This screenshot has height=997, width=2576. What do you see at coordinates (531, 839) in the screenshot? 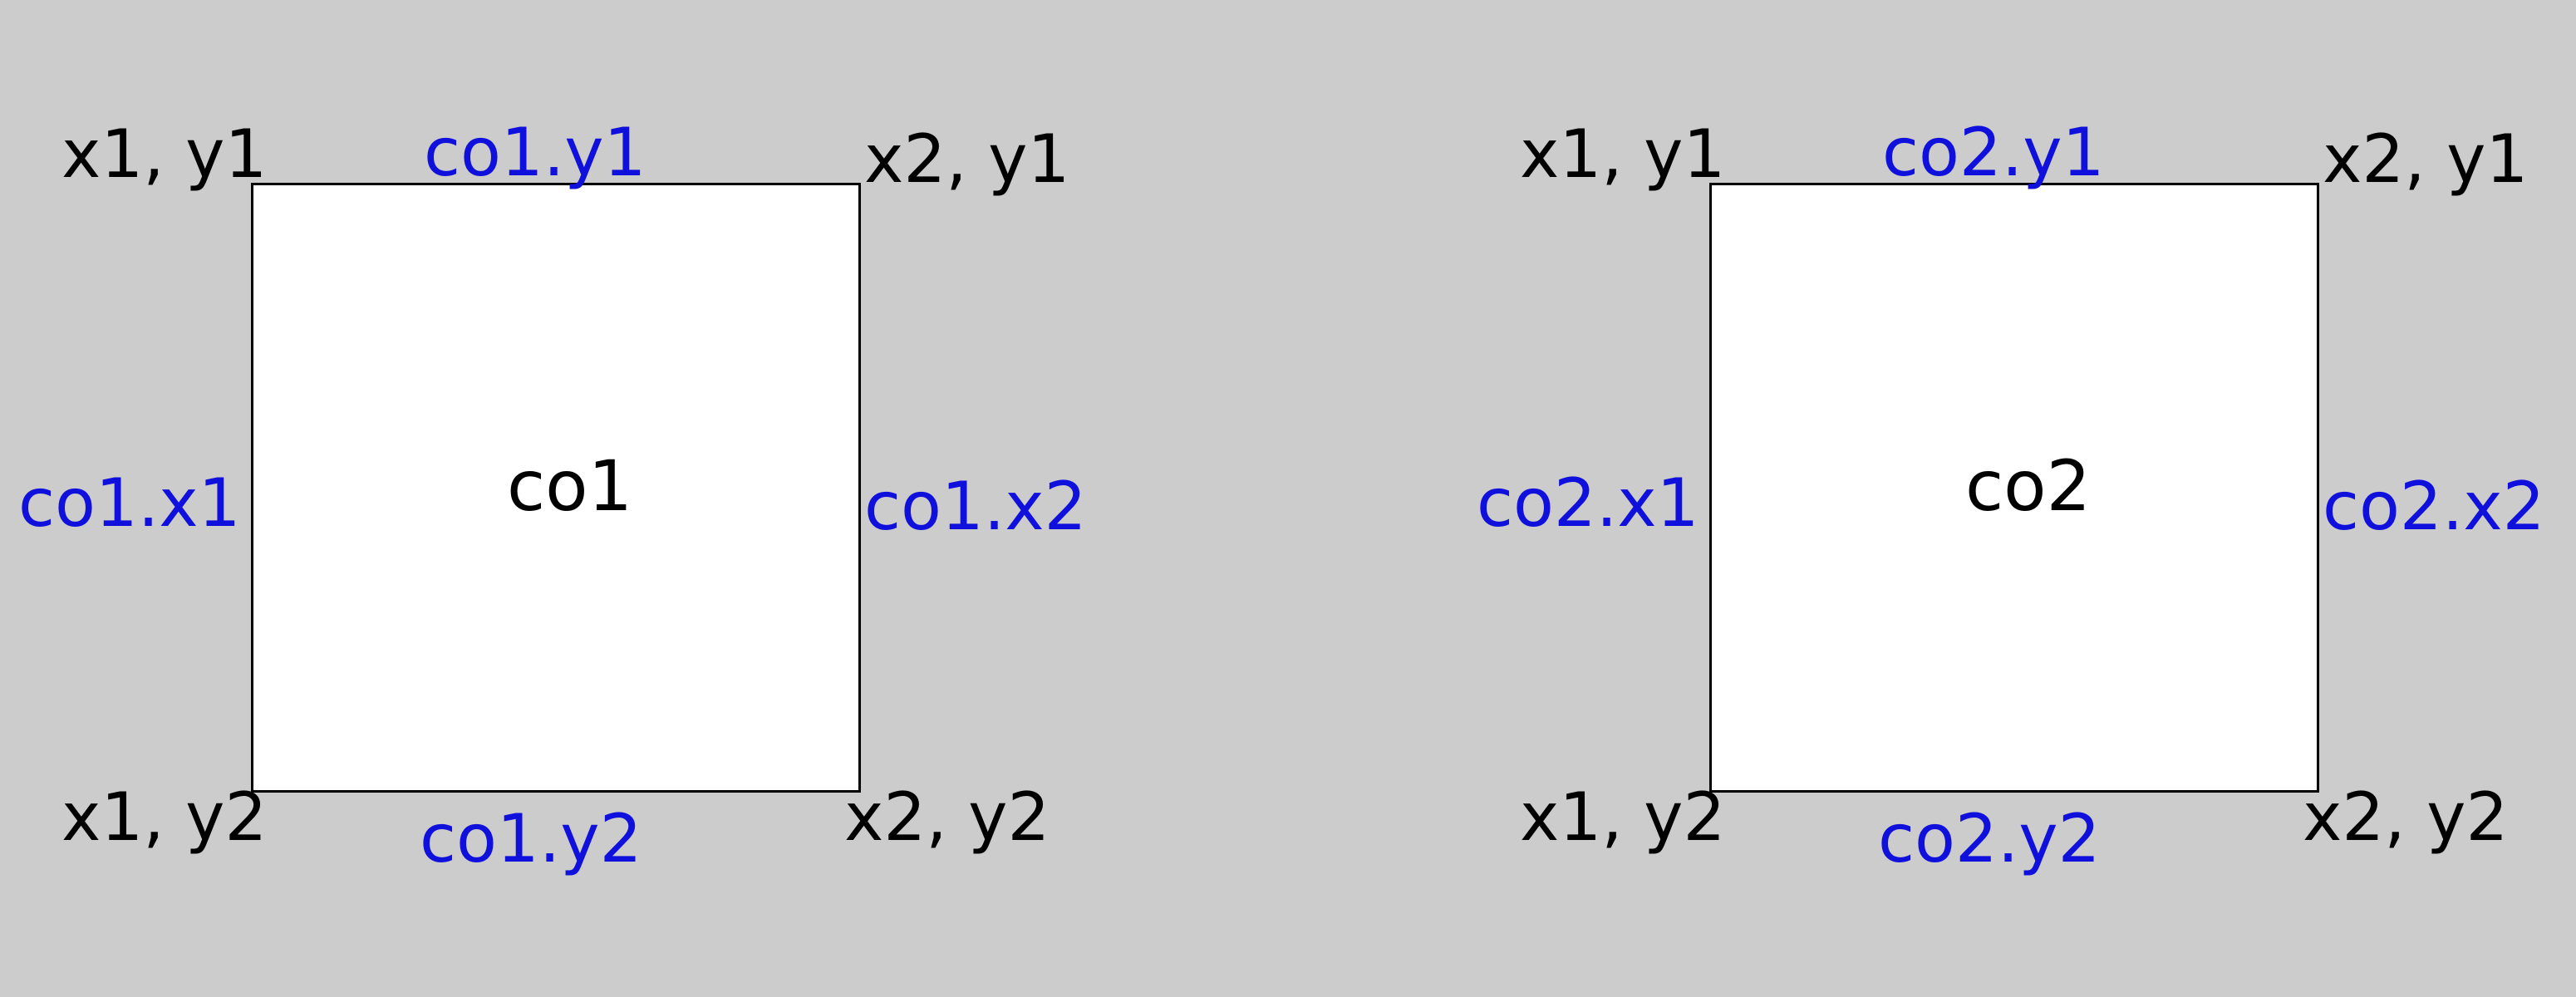
I see `edge-bottom-label: co1.y2` at bounding box center [531, 839].